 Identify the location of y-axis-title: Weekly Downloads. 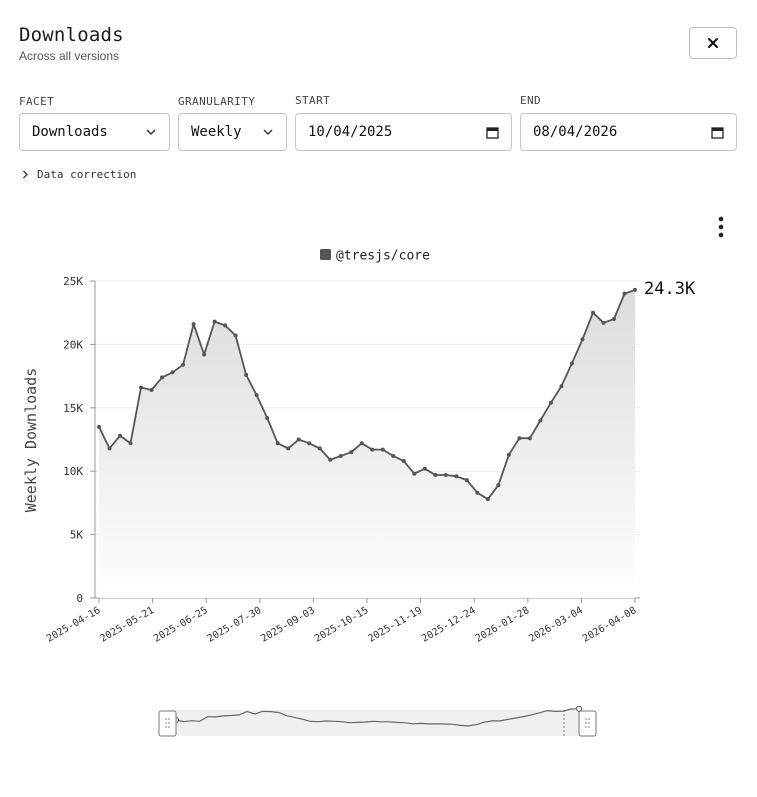
(31, 440).